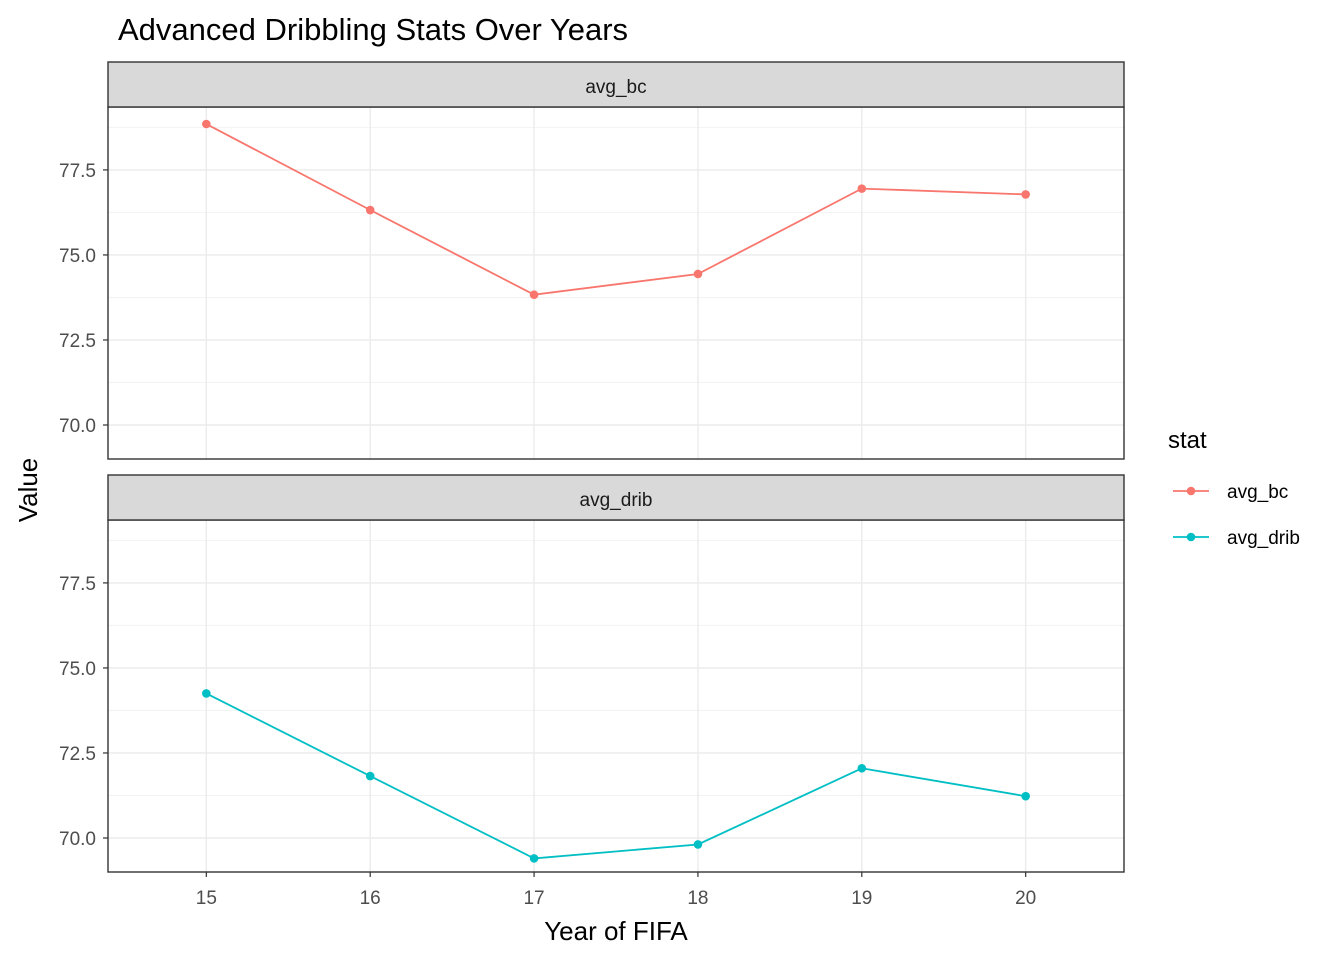 This screenshot has width=1344, height=960. I want to click on legend-item-avg_drib: avg_drib, so click(1236, 538).